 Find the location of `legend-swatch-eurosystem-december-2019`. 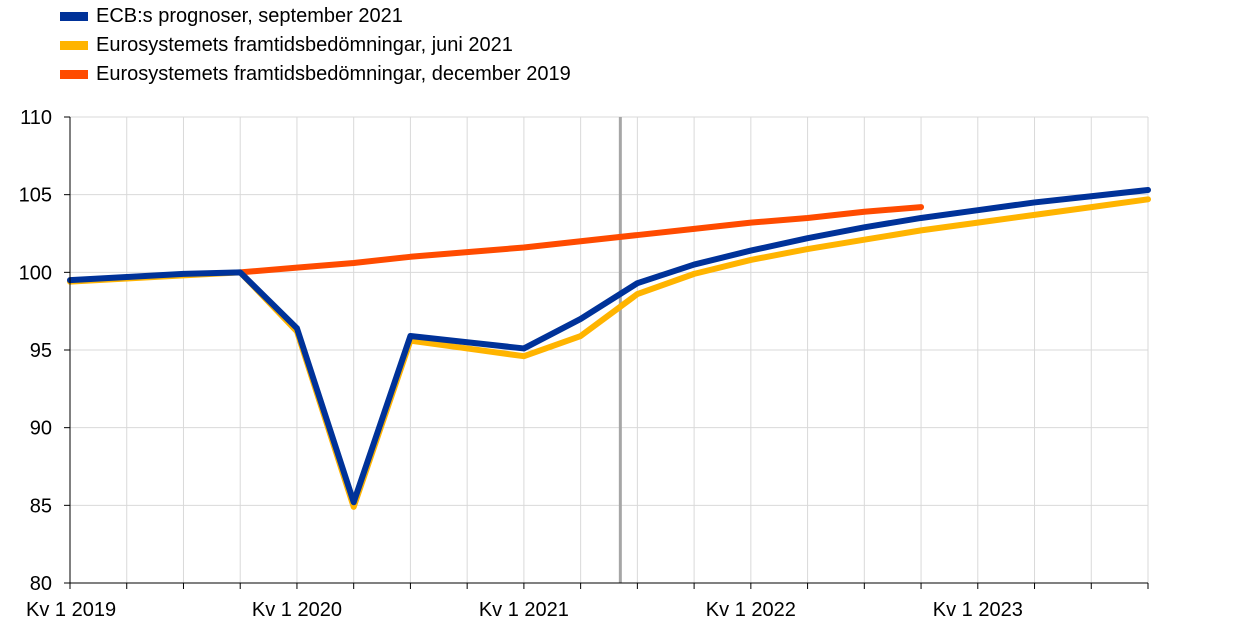

legend-swatch-eurosystem-december-2019 is located at coordinates (74, 74).